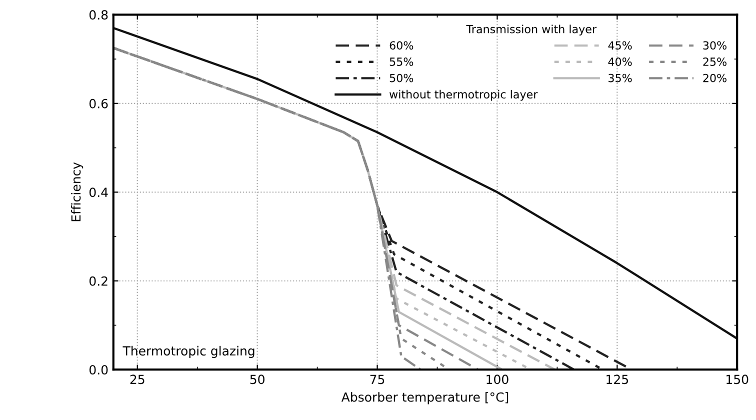 Image resolution: width=756 pixels, height=420 pixels. I want to click on y-tick-label: 0.0, so click(98, 370).